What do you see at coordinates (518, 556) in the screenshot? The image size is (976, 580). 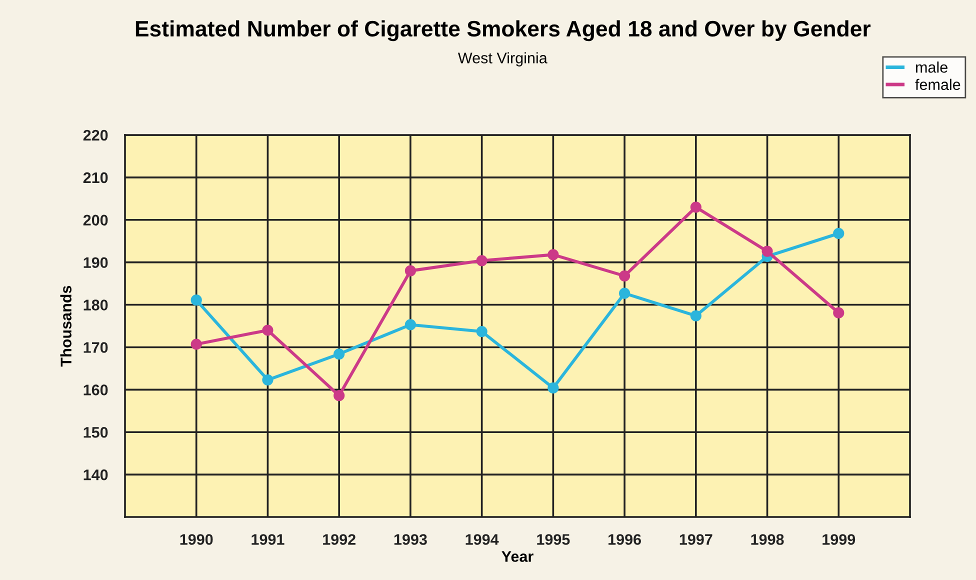 I see `x-axis-title: Year` at bounding box center [518, 556].